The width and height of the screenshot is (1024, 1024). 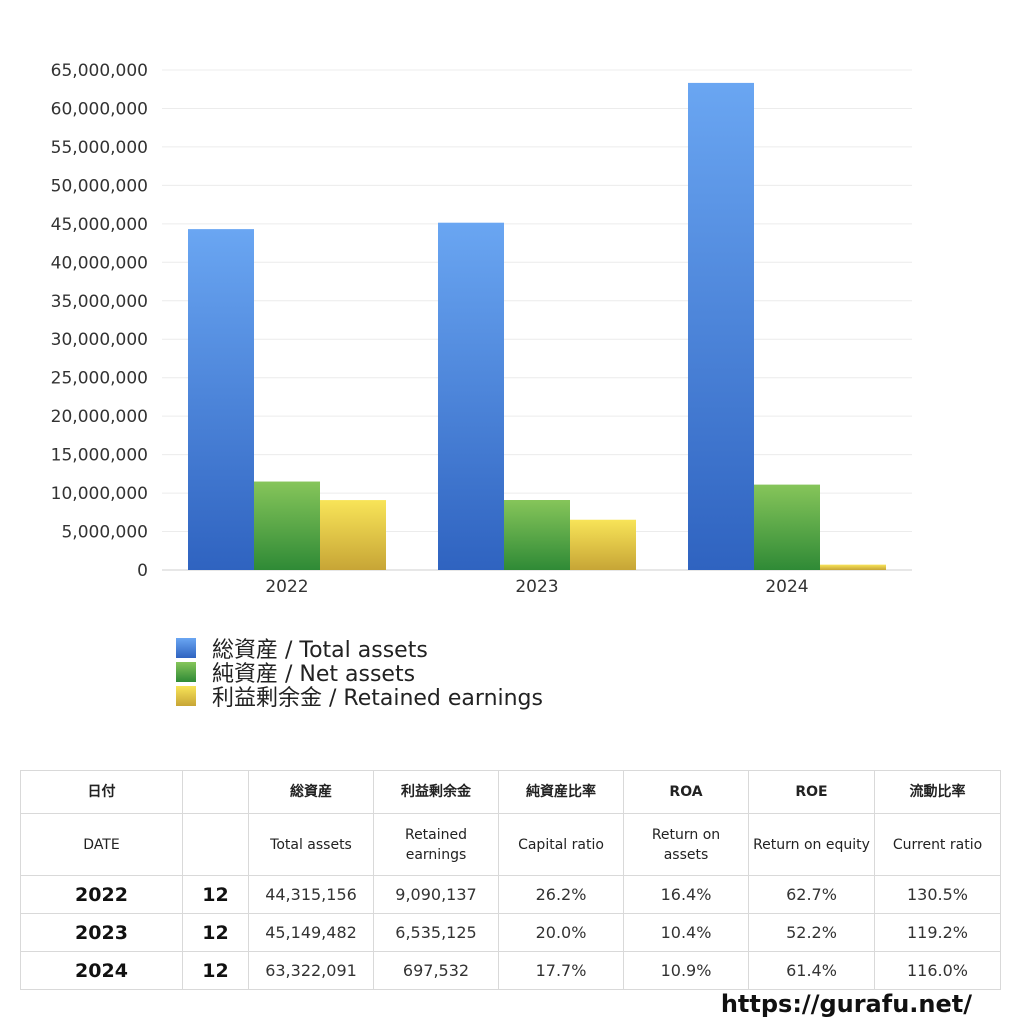 I want to click on cell-year: 2022, so click(x=101, y=894).